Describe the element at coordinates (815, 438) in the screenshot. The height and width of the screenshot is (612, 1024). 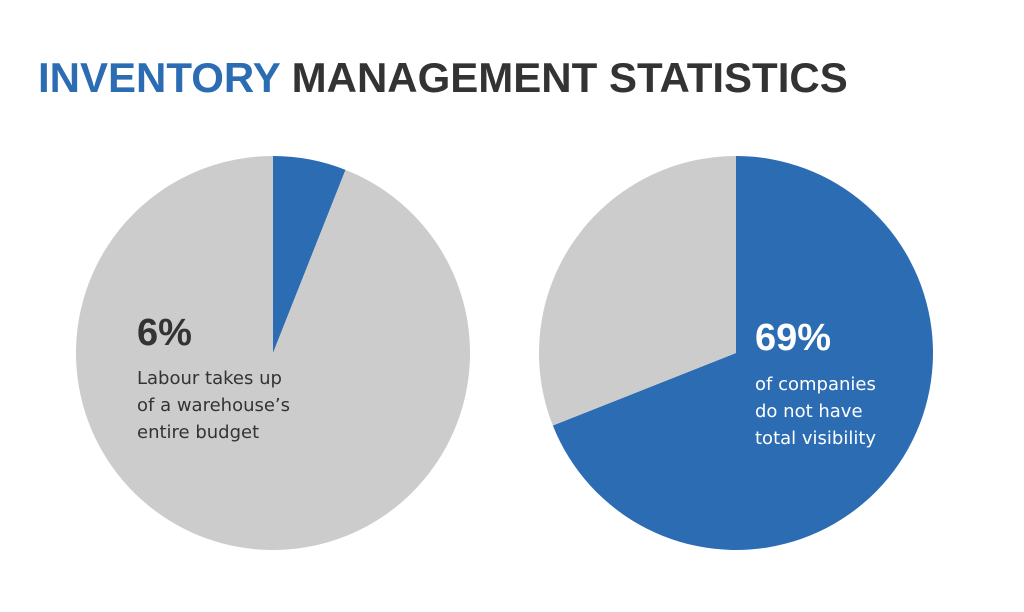
I see `caption-line: total visibility` at that location.